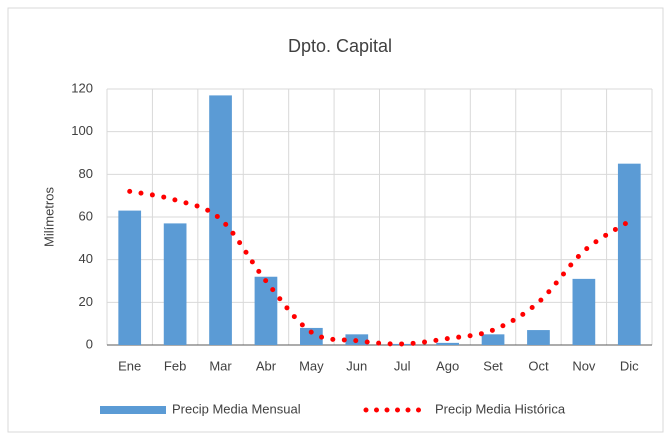  I want to click on x-tick-label: Oct, so click(538, 365).